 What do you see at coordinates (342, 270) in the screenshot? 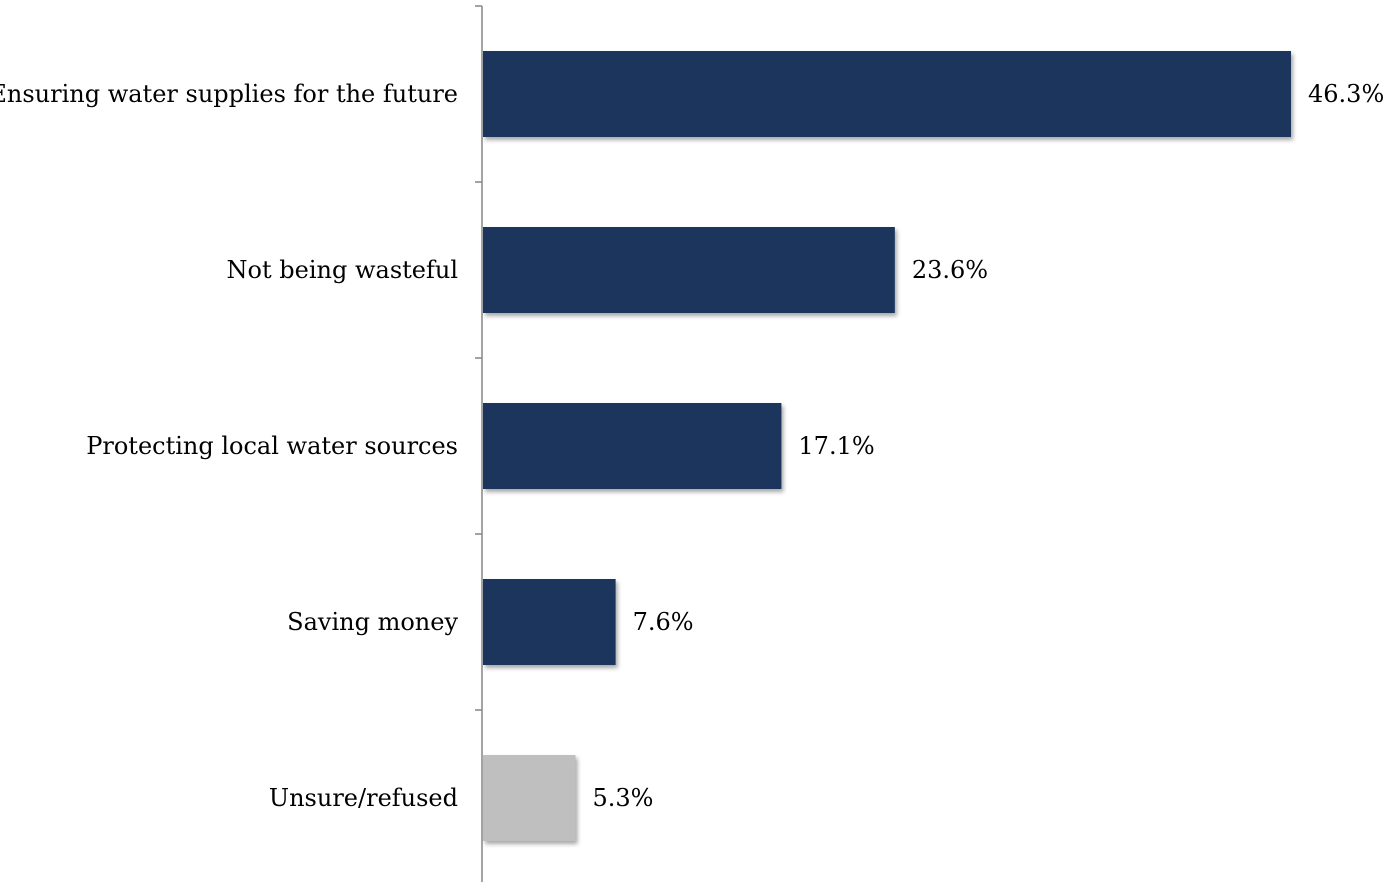
I see `category-label: Not being wasteful` at bounding box center [342, 270].